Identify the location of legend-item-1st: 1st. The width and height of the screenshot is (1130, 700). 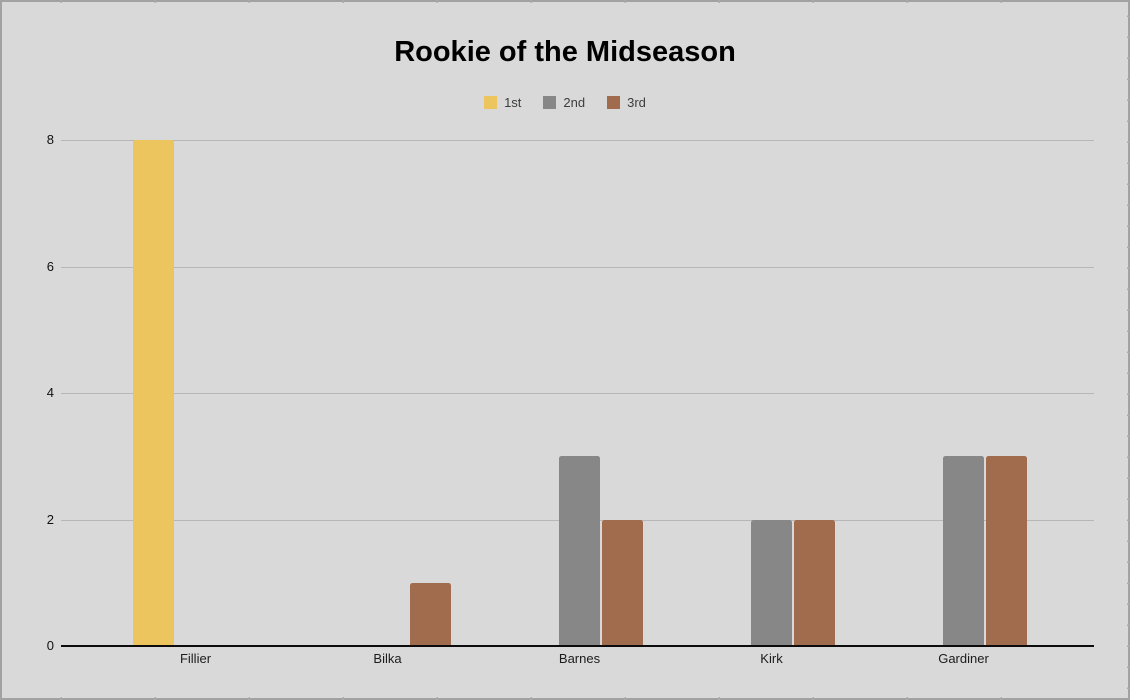
(502, 102).